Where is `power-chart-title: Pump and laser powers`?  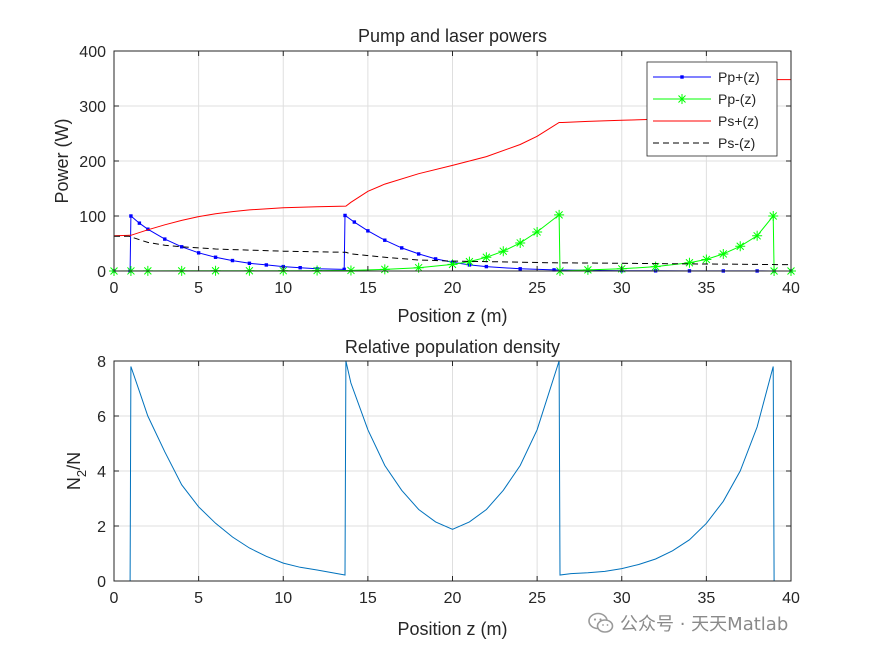 power-chart-title: Pump and laser powers is located at coordinates (452, 36).